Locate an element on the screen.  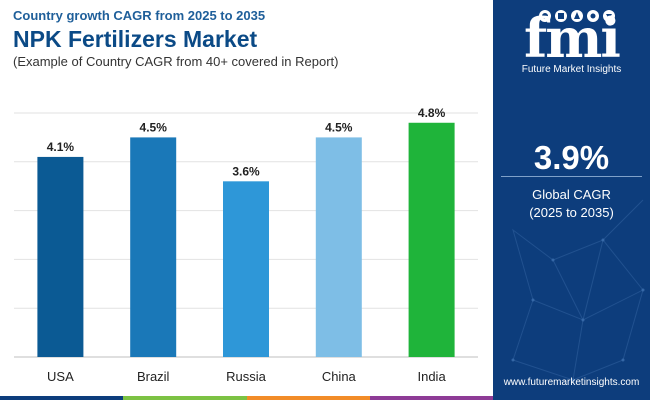
data-label-brazil: 4.5% is located at coordinates (154, 127).